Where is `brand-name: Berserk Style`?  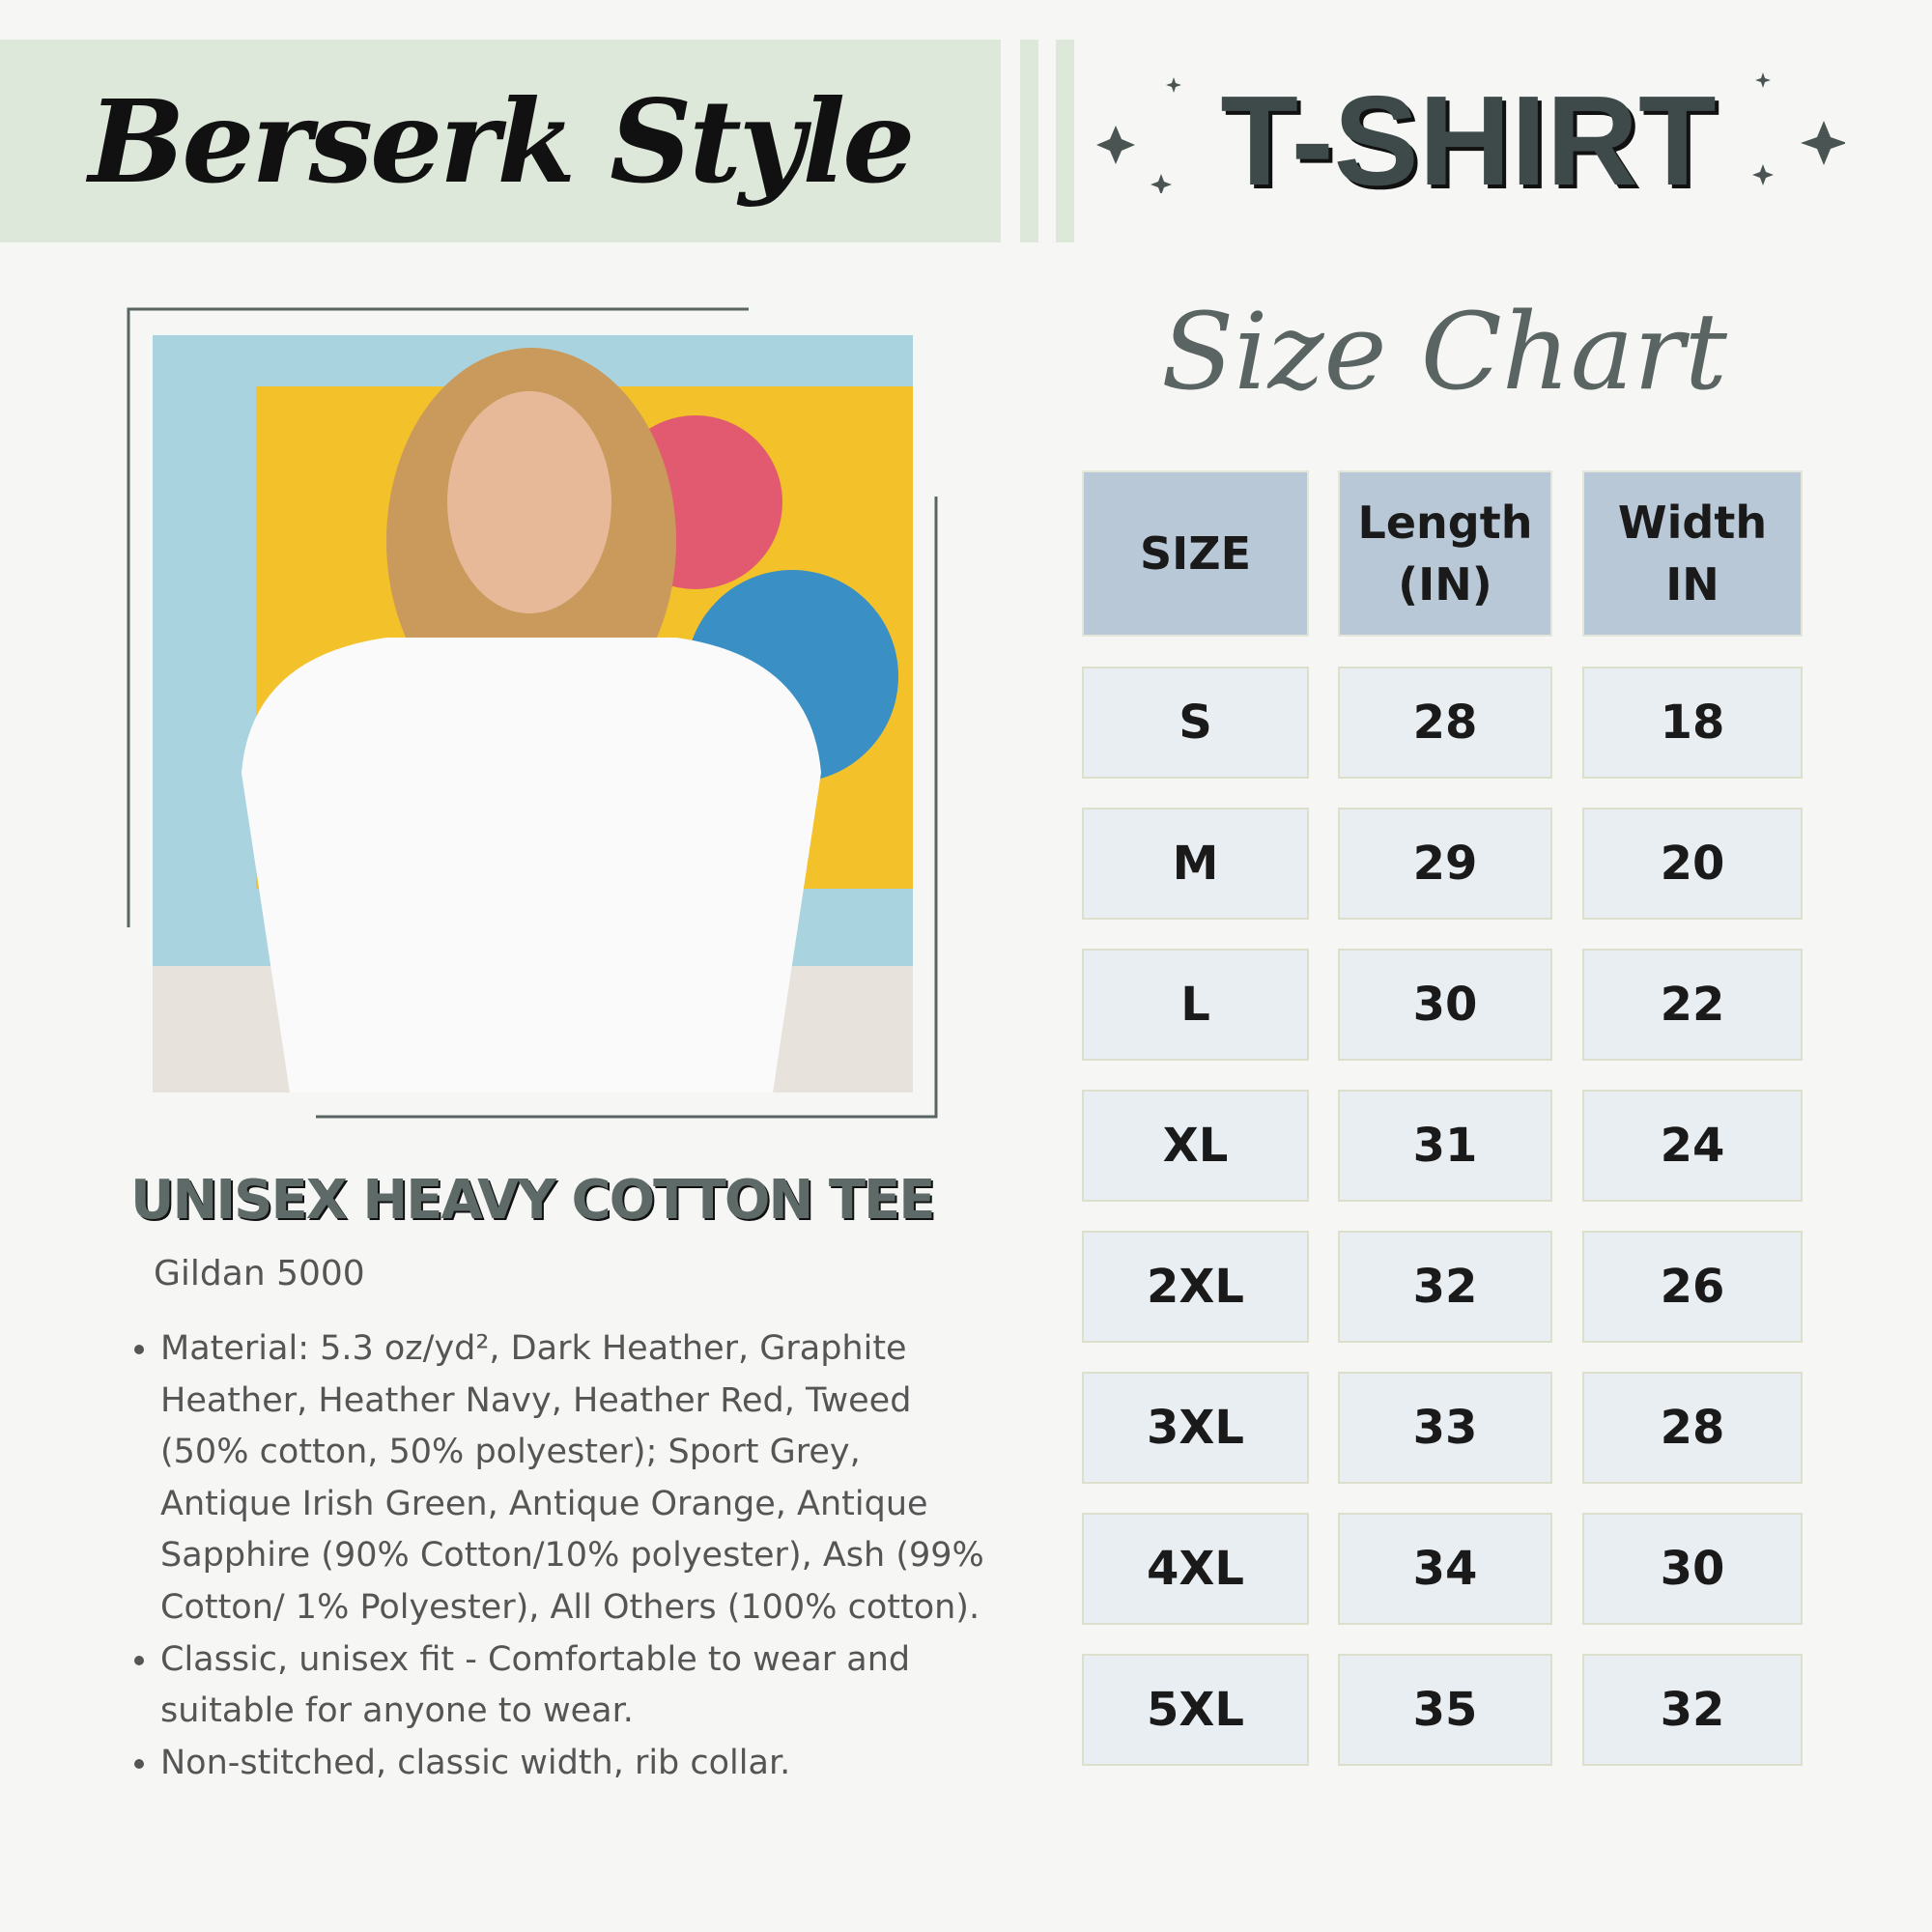
brand-name: Berserk Style is located at coordinates (502, 141).